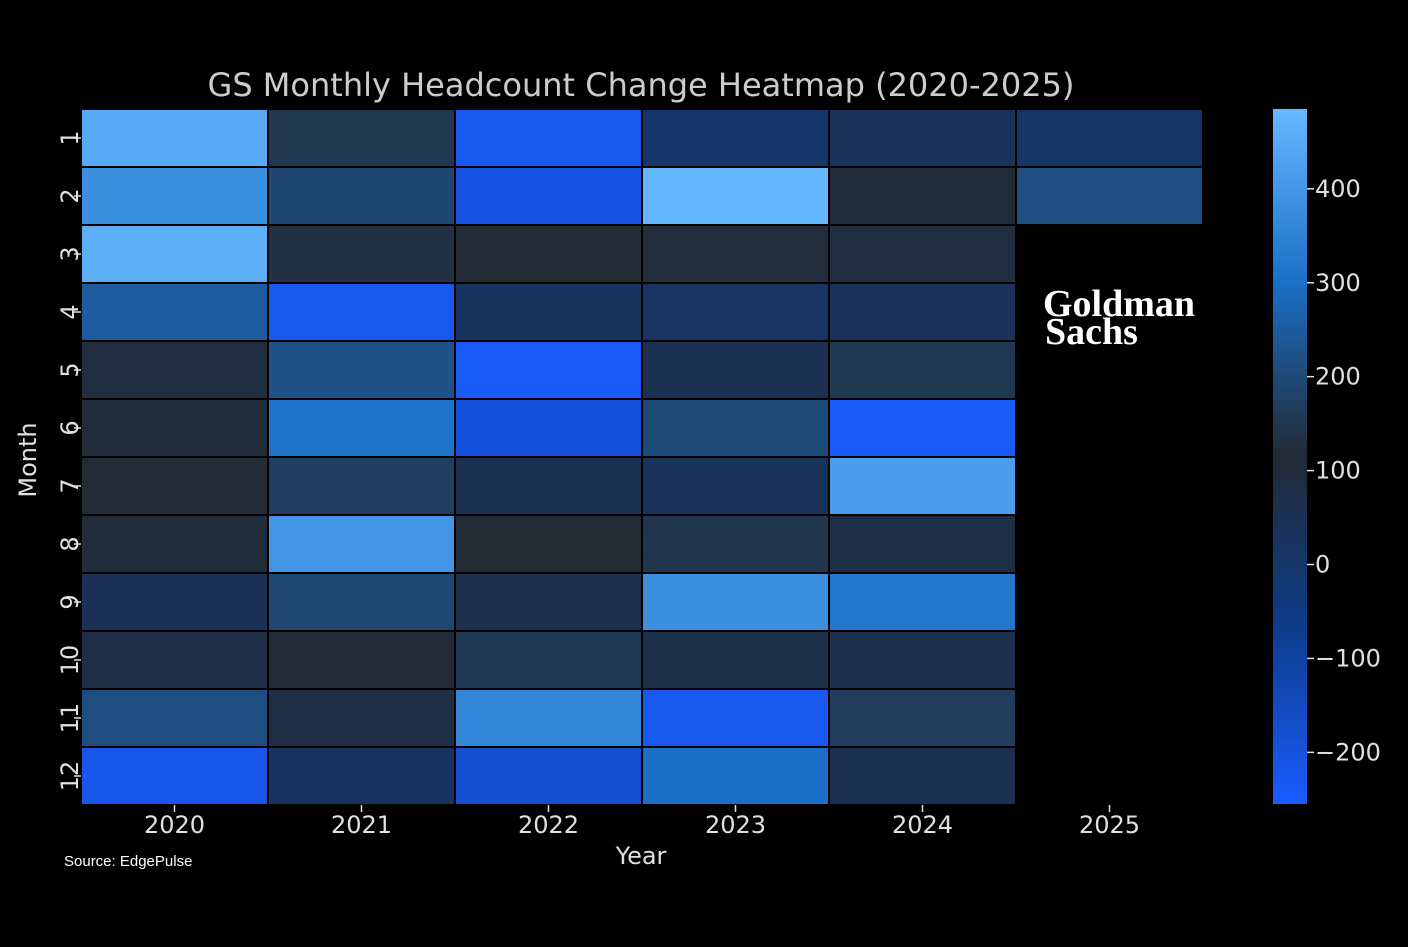 The height and width of the screenshot is (947, 1408). What do you see at coordinates (70, 543) in the screenshot?
I see `y-tick-label: 8` at bounding box center [70, 543].